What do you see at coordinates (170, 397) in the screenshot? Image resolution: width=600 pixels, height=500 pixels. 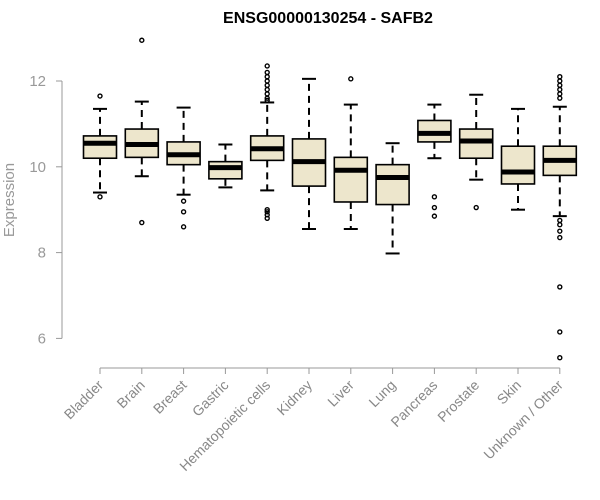 I see `x-tick-label: Breast` at bounding box center [170, 397].